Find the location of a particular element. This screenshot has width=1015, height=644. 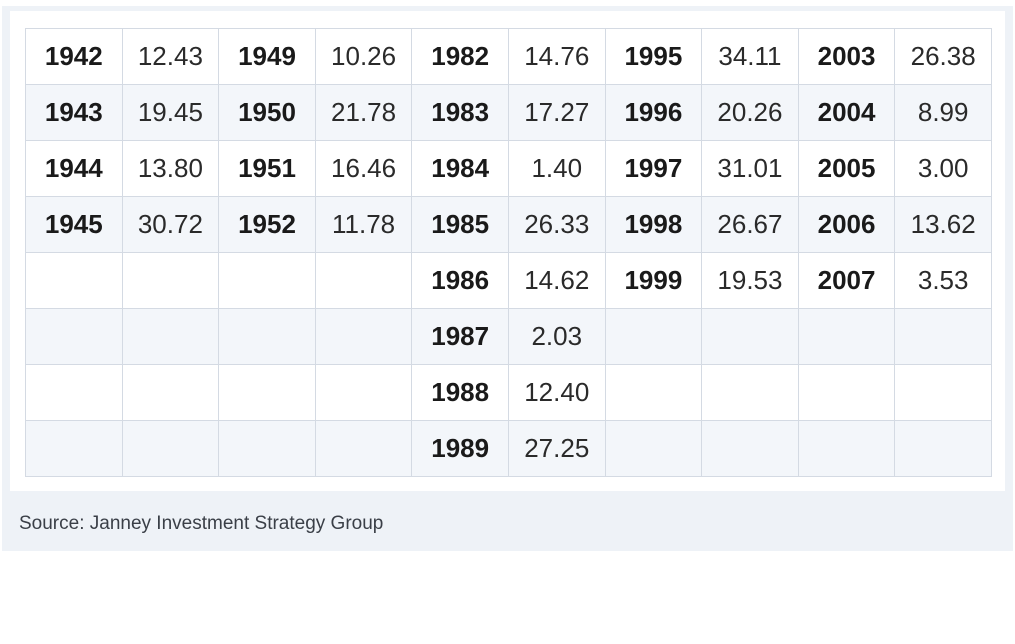

value-cell: 2.03 is located at coordinates (556, 336).